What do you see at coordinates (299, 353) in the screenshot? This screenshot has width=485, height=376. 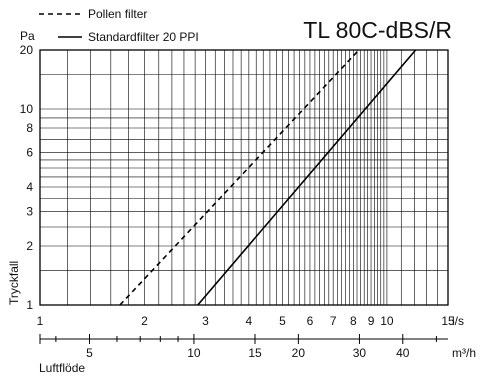 I see `x2-tick-label: 20` at bounding box center [299, 353].